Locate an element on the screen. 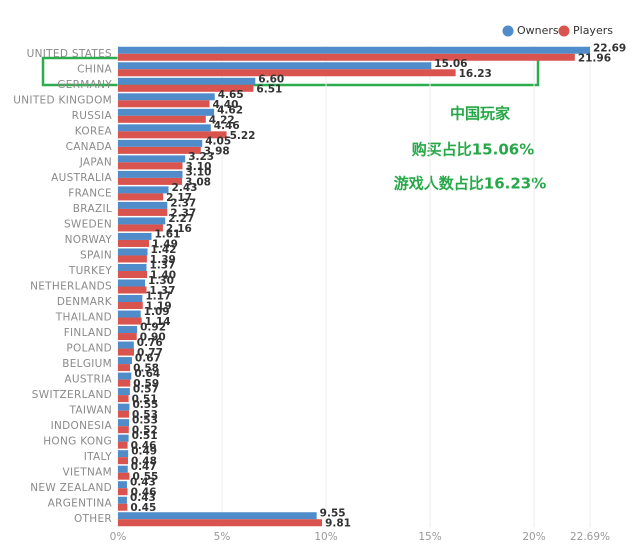 The width and height of the screenshot is (640, 553). value-label: 4.46 is located at coordinates (227, 126).